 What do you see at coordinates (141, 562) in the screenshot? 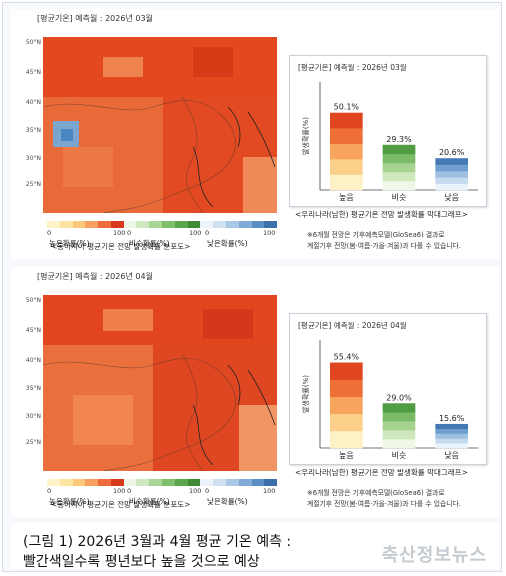
I see `caption-line-2: 빨간색일수록 평년보다 높을 것으로 예상` at bounding box center [141, 562].